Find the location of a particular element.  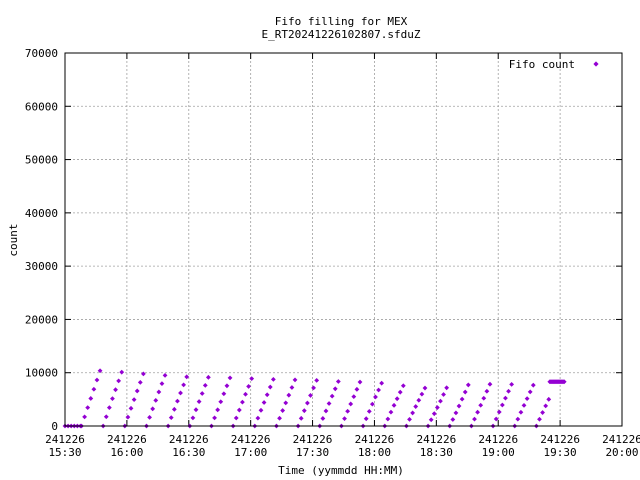

y-tick-label: 10000 is located at coordinates (41, 373).